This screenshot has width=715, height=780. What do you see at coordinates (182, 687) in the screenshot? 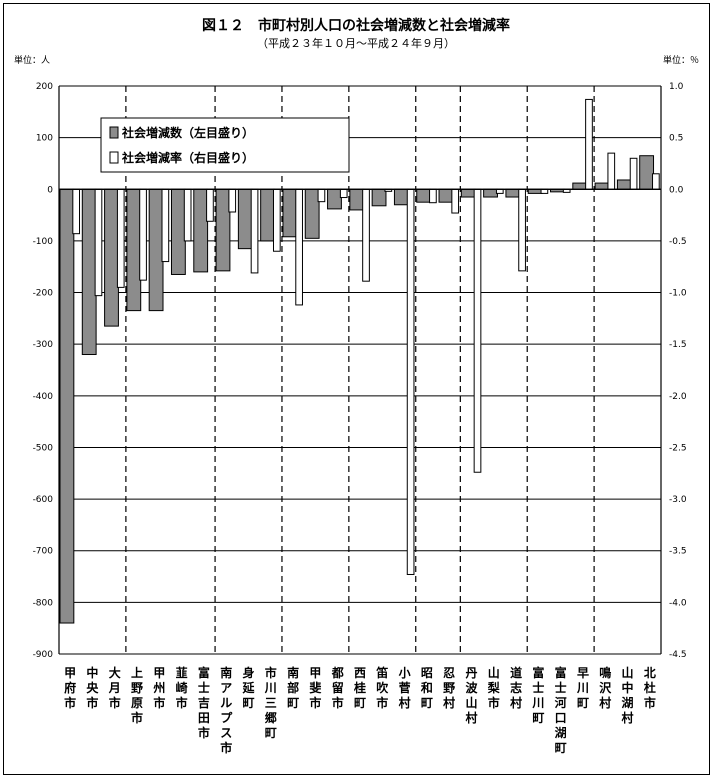
I see `category-label: 韮崎市` at bounding box center [182, 687].